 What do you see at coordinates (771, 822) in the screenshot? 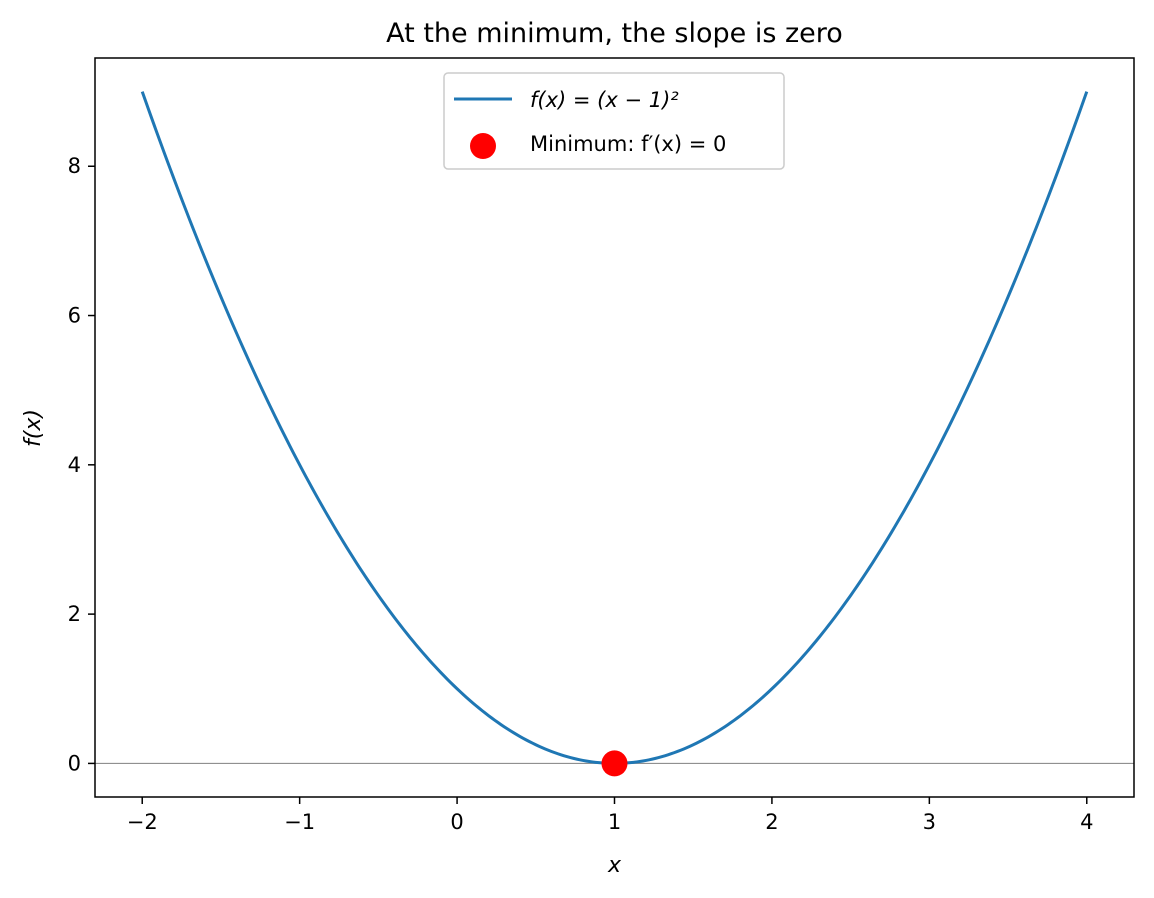
I see `x-tick-label: 2` at bounding box center [771, 822].